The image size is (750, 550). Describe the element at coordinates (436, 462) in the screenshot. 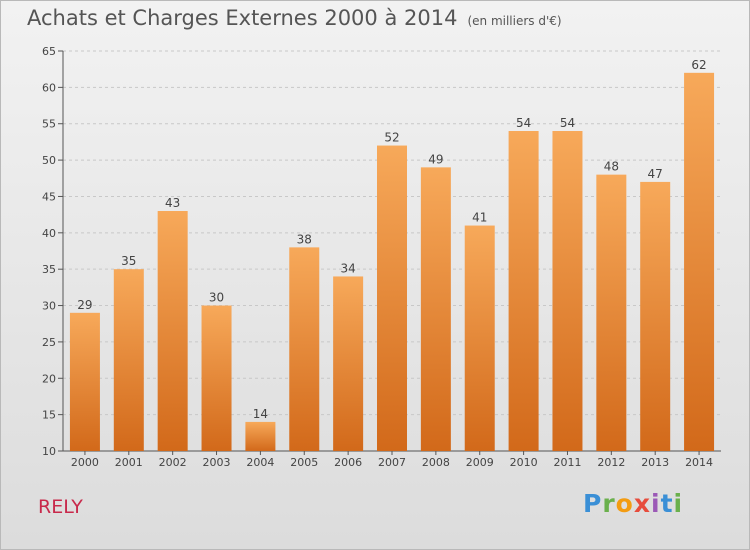

I see `x-tick-label: 2008` at that location.